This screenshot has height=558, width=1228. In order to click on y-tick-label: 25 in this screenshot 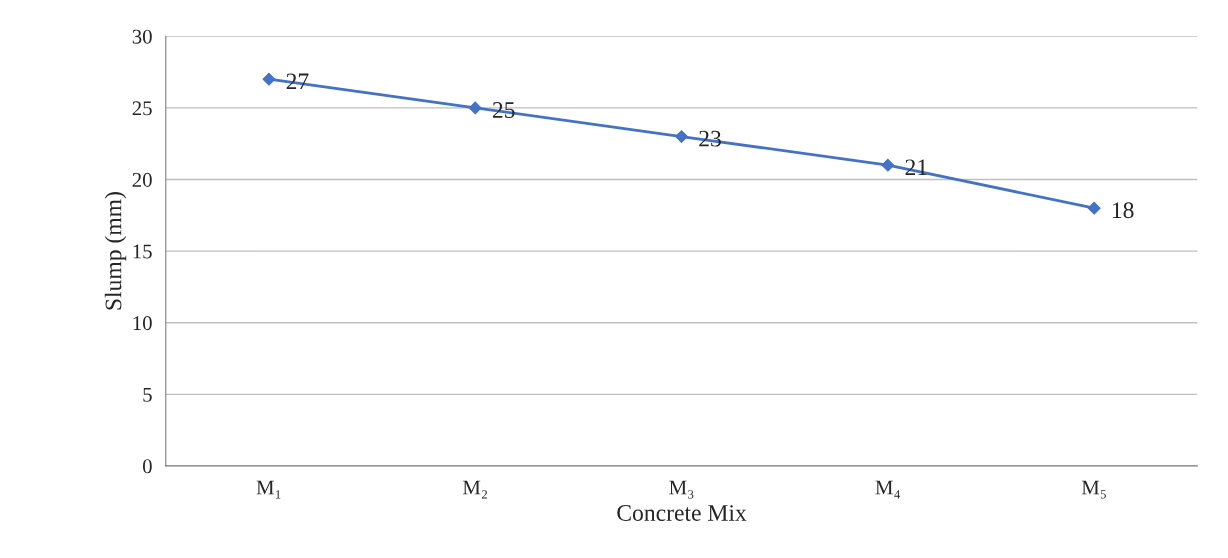, I will do `click(142, 108)`.